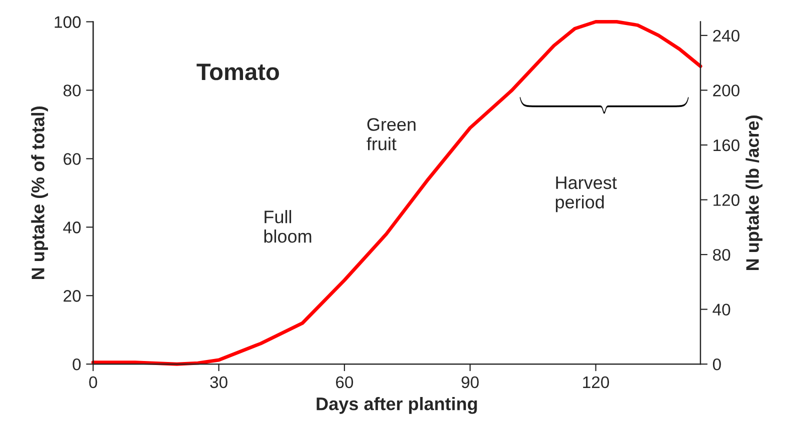  I want to click on x-tick-label: 60, so click(345, 382).